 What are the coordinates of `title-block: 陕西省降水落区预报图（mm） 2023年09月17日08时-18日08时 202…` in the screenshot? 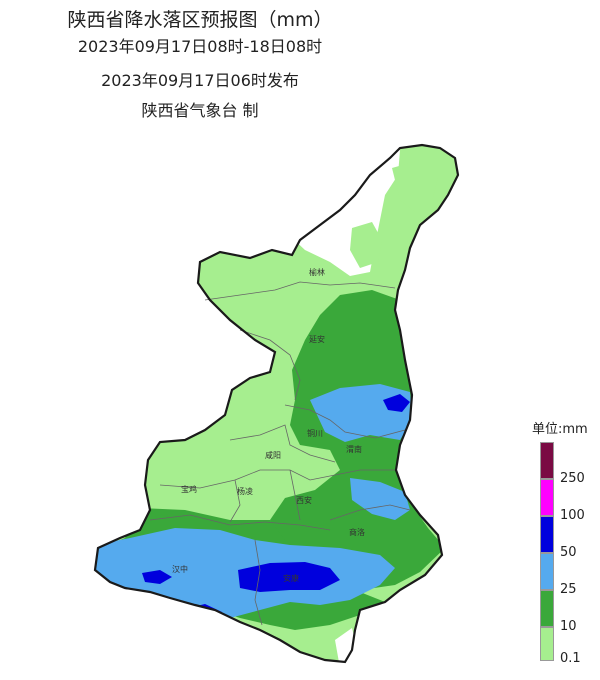 It's located at (200, 65).